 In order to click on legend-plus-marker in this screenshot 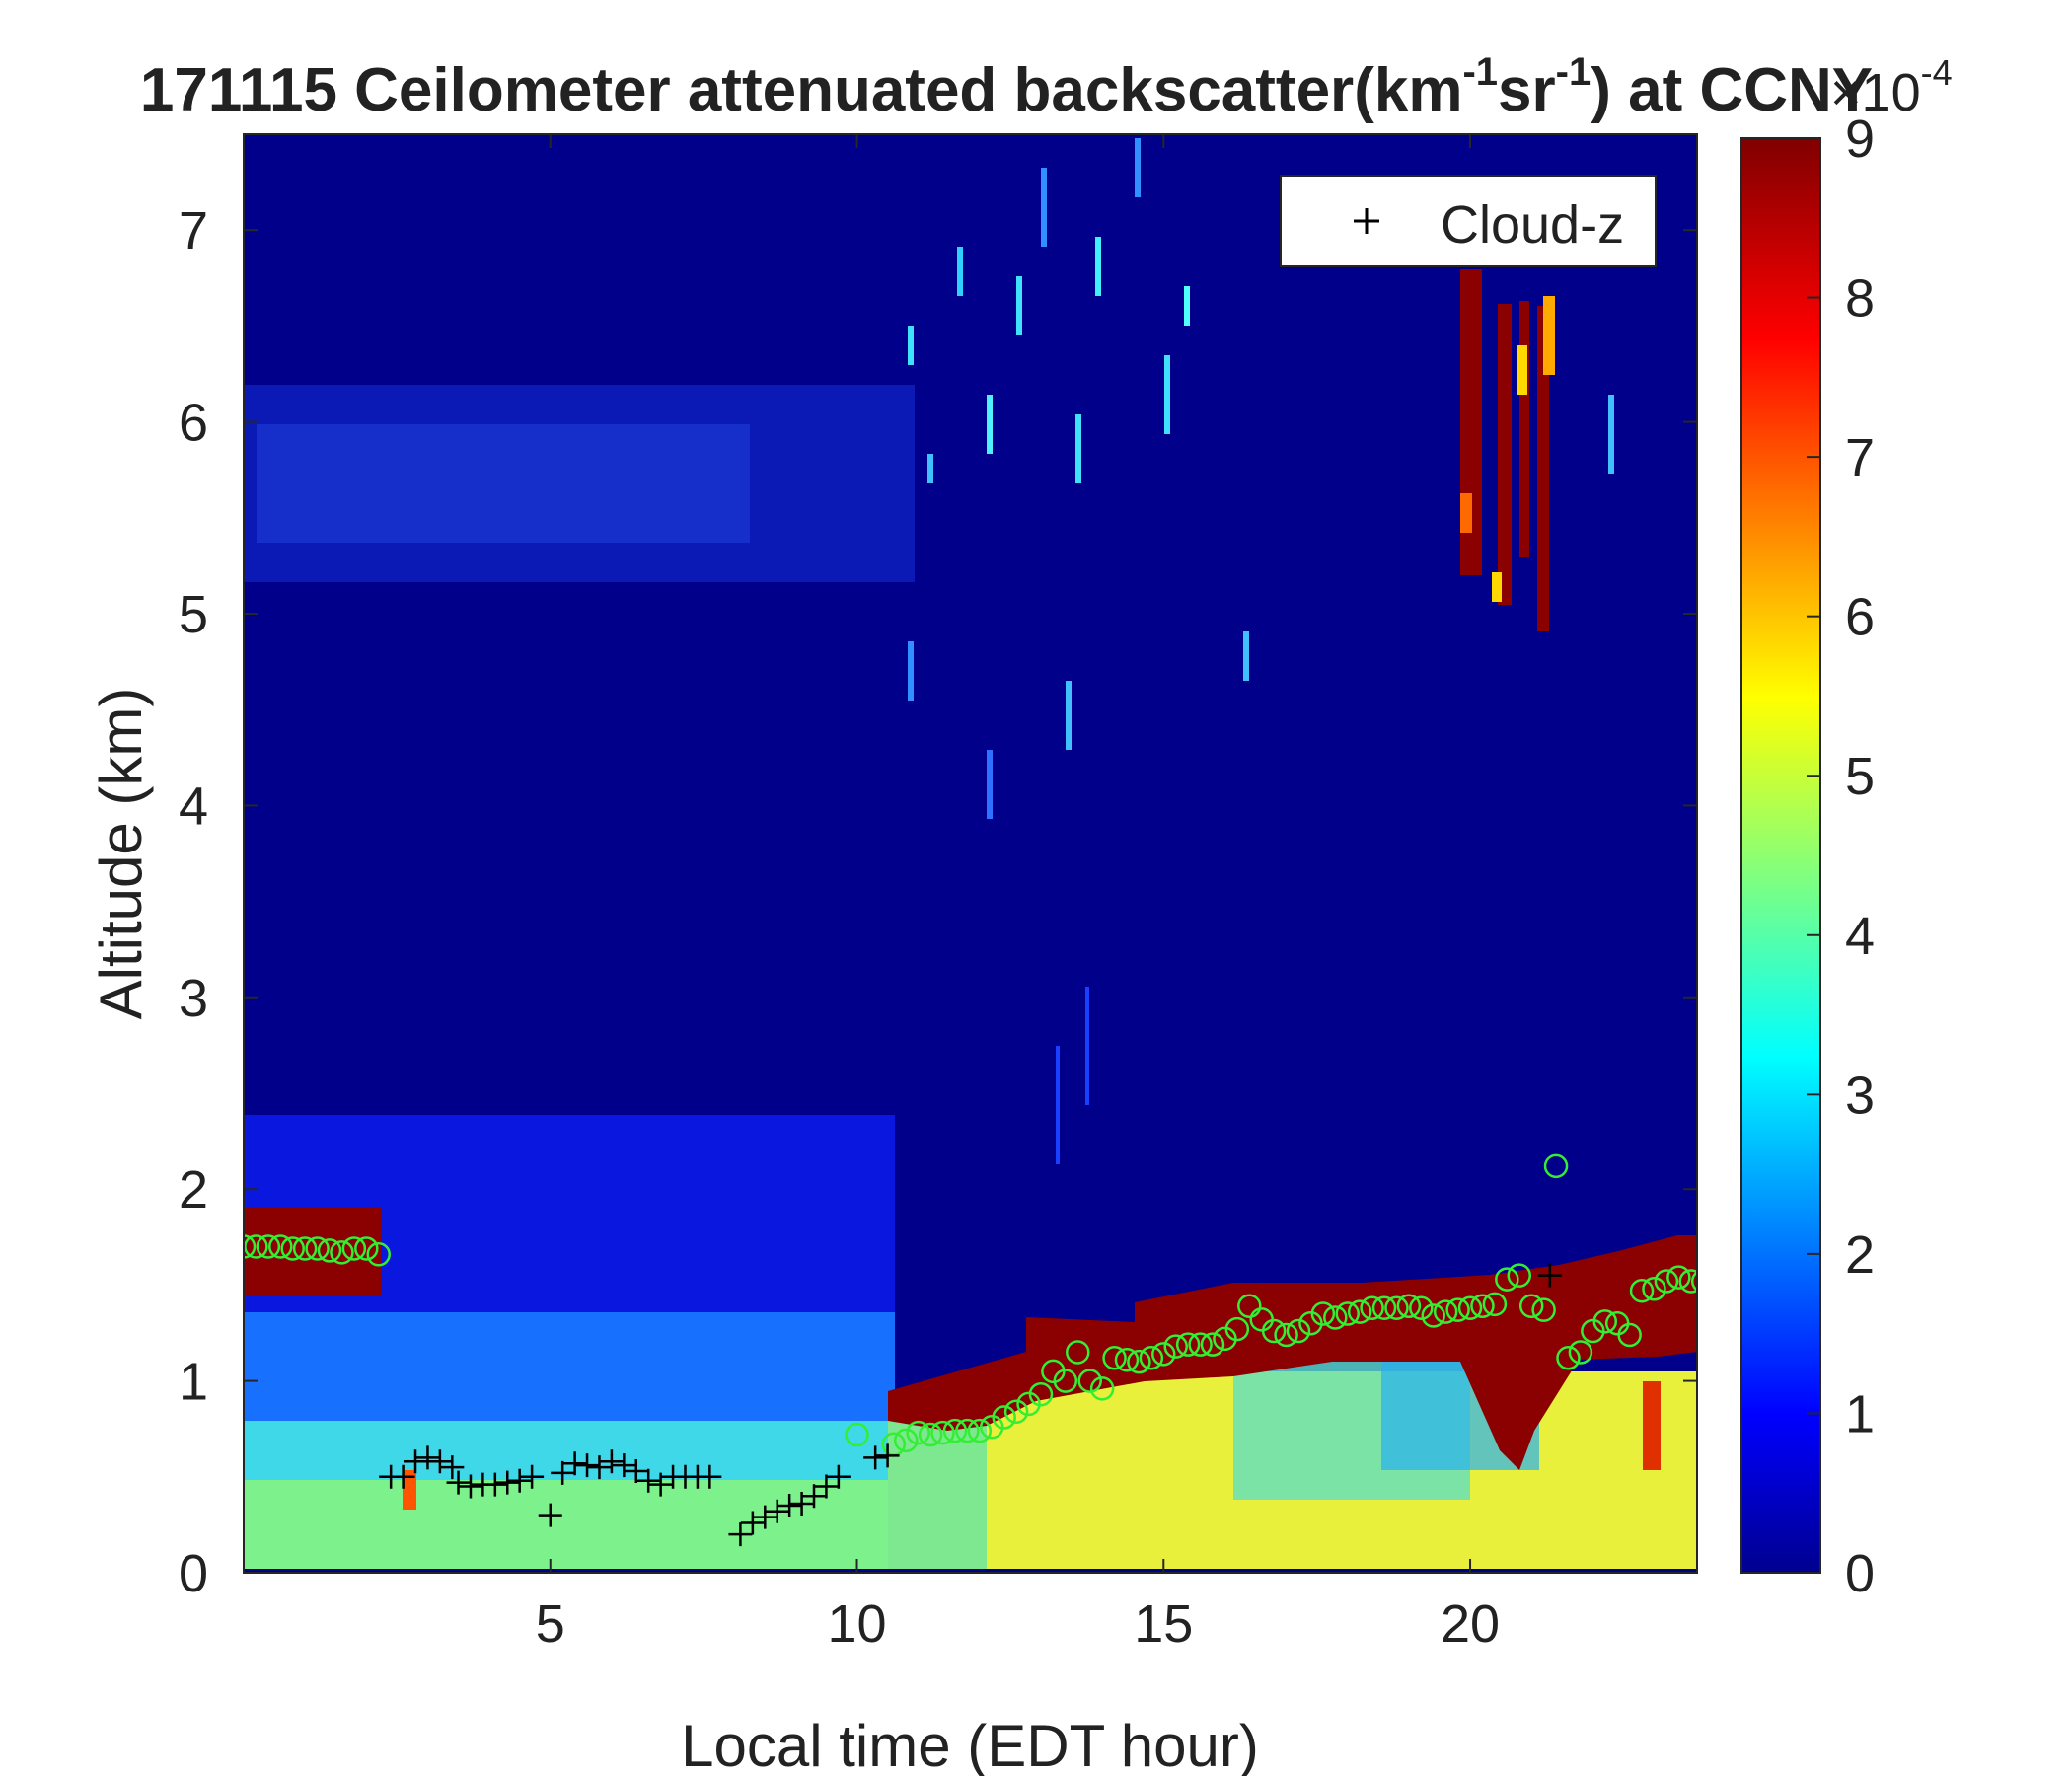, I will do `click(1366, 221)`.